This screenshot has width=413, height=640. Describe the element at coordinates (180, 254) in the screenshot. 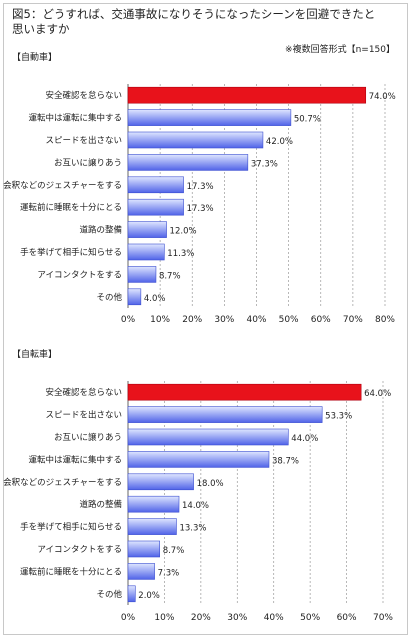

I see `car-value-label: 11.3%` at that location.